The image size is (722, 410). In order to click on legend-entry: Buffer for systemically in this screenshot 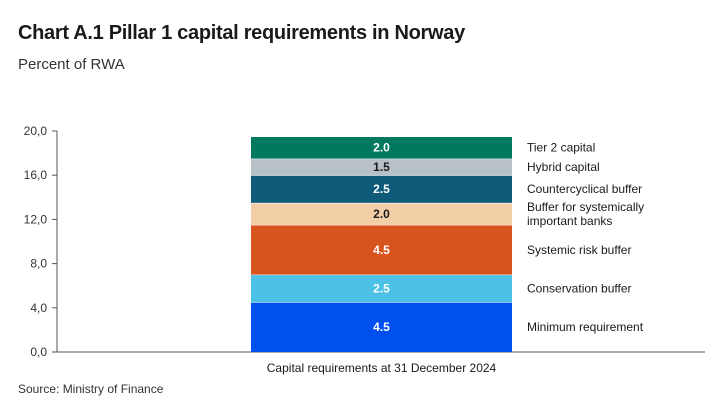, I will do `click(585, 207)`.